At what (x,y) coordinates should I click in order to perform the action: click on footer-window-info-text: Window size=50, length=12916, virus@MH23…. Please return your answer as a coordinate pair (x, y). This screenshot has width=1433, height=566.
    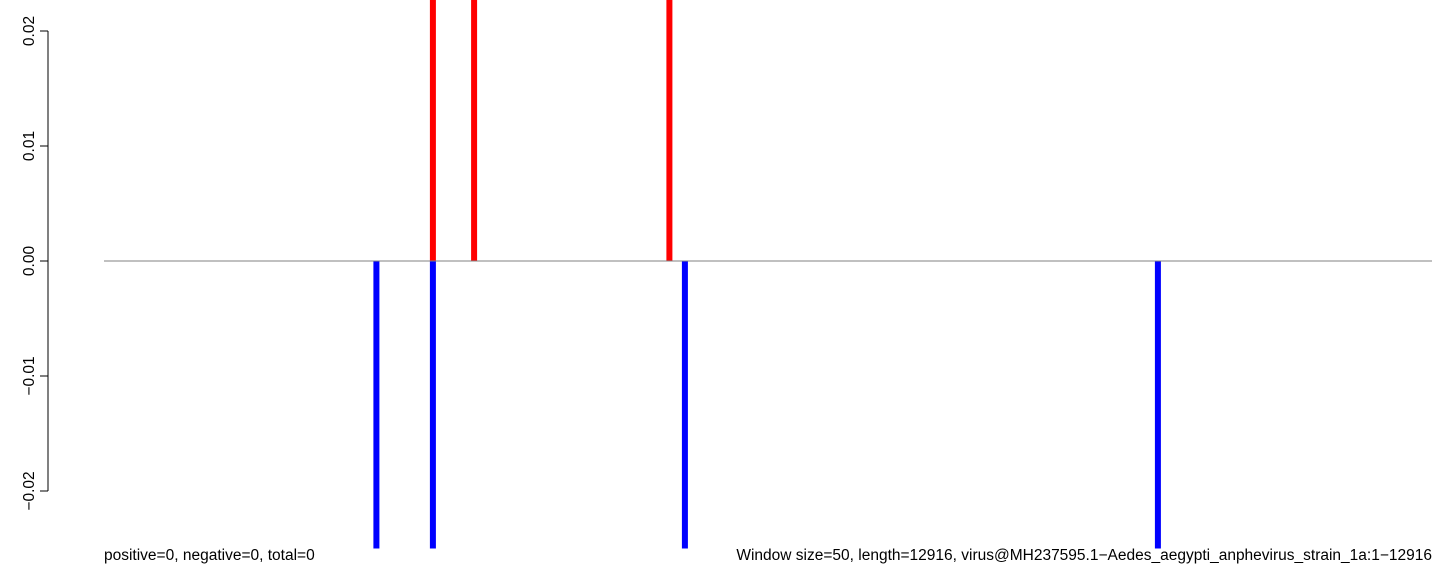
    Looking at the image, I should click on (1084, 555).